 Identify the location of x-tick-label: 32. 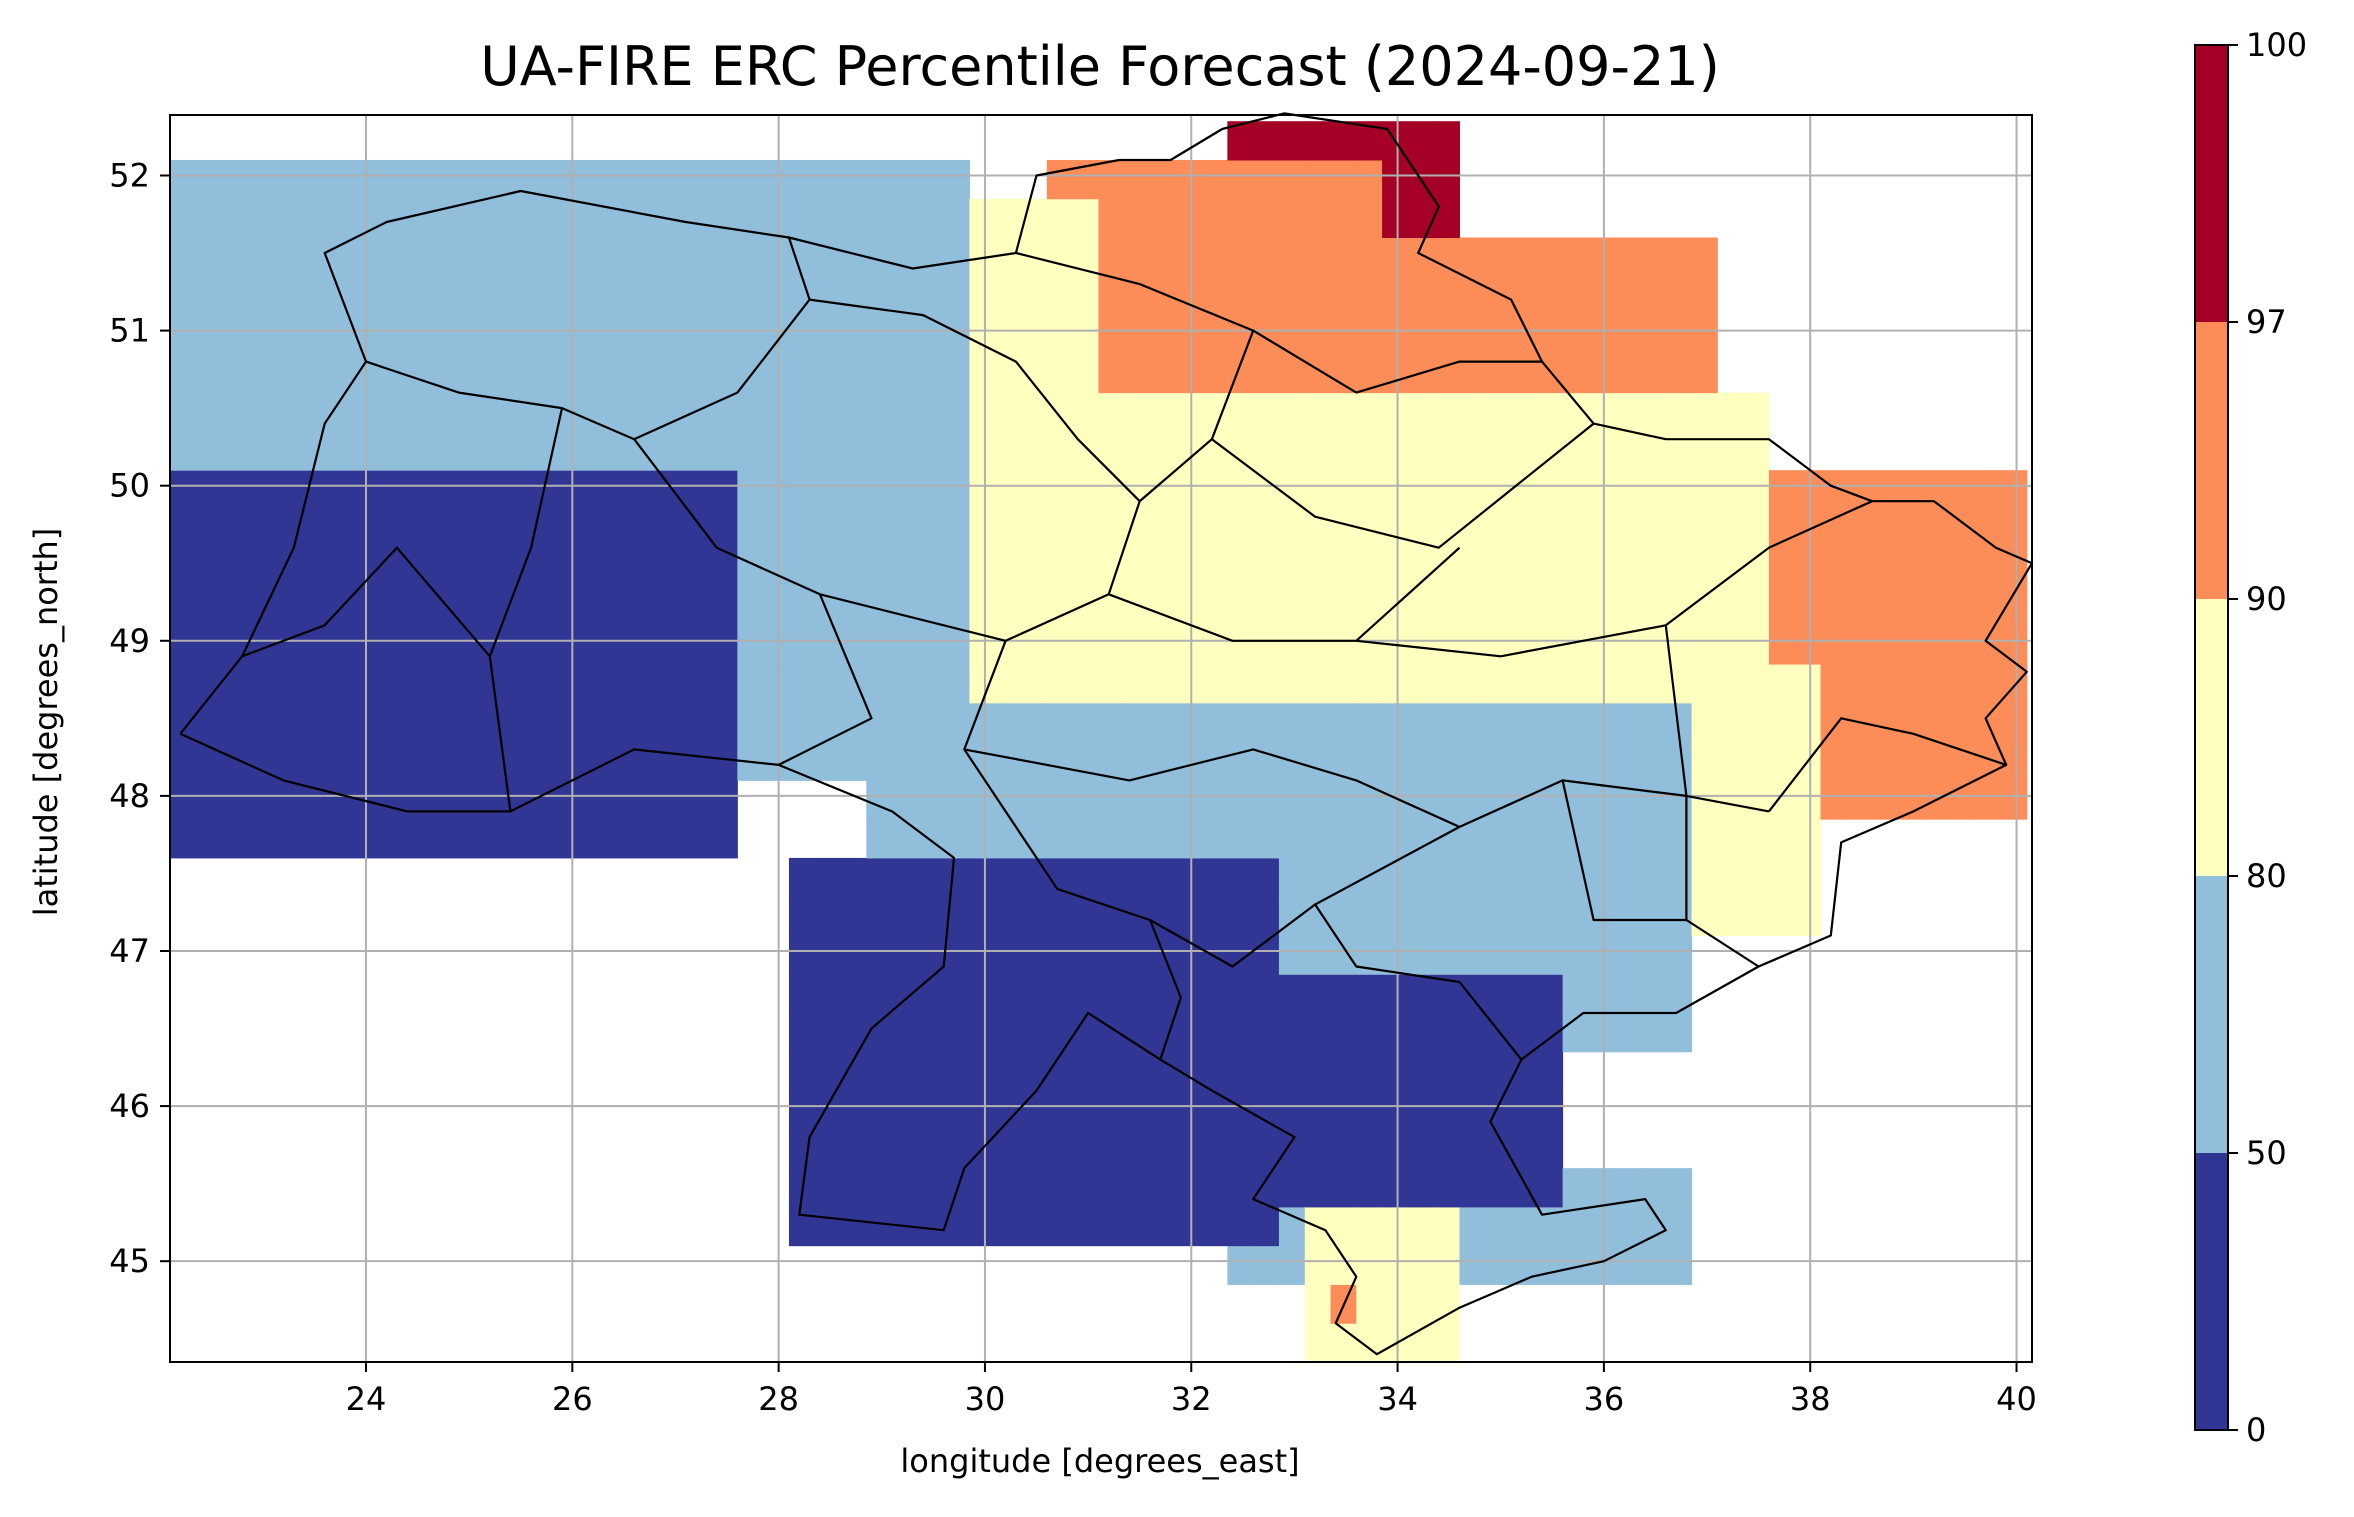
(1191, 1399).